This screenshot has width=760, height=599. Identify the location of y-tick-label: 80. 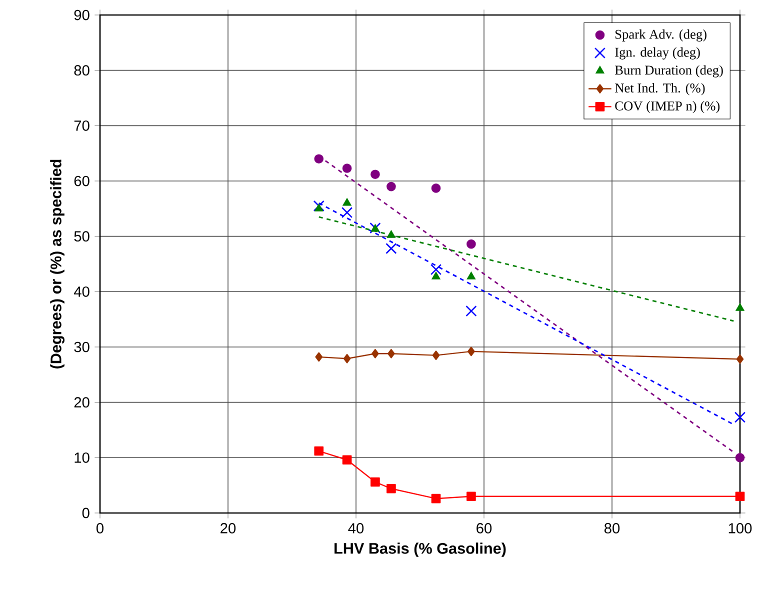
(82, 70).